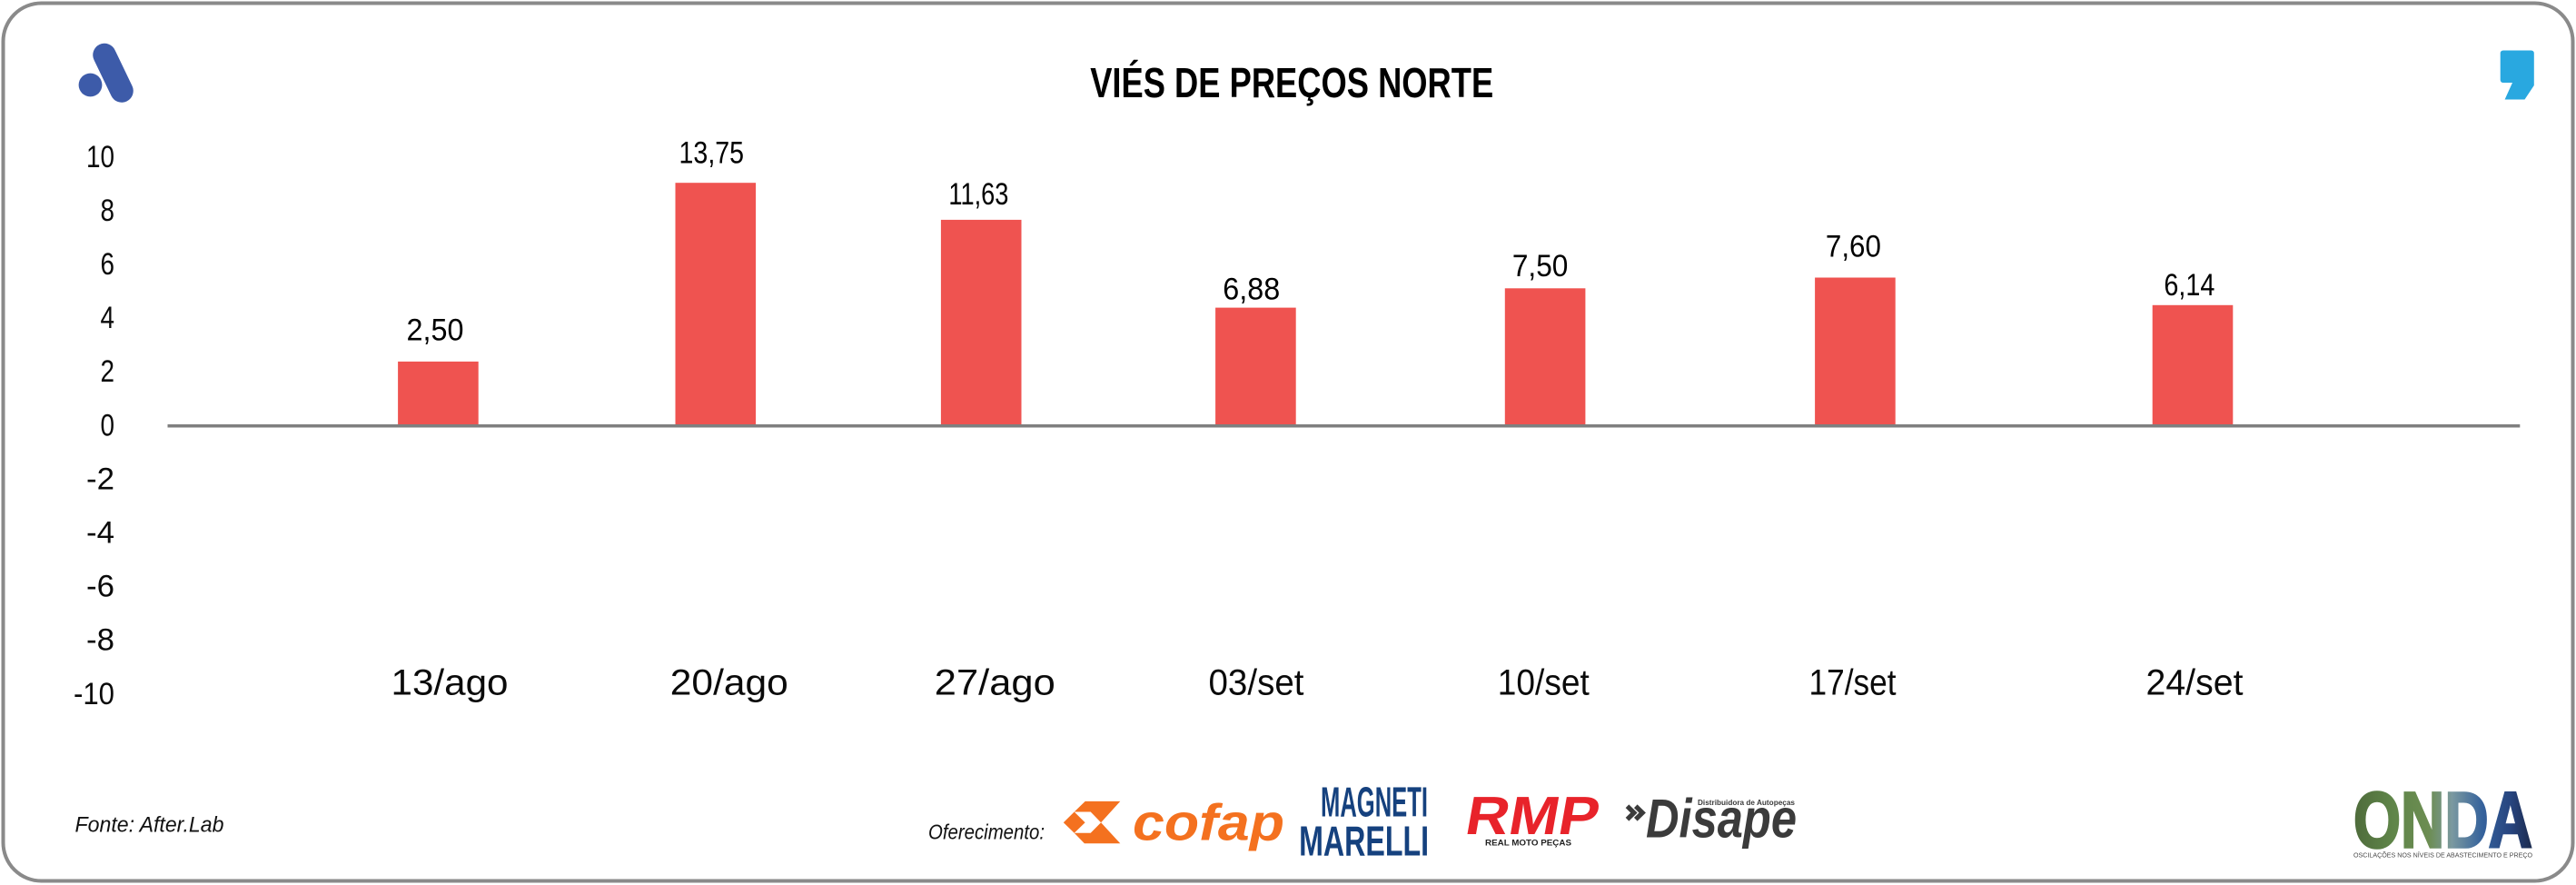  Describe the element at coordinates (100, 479) in the screenshot. I see `svg-text: -2` at that location.